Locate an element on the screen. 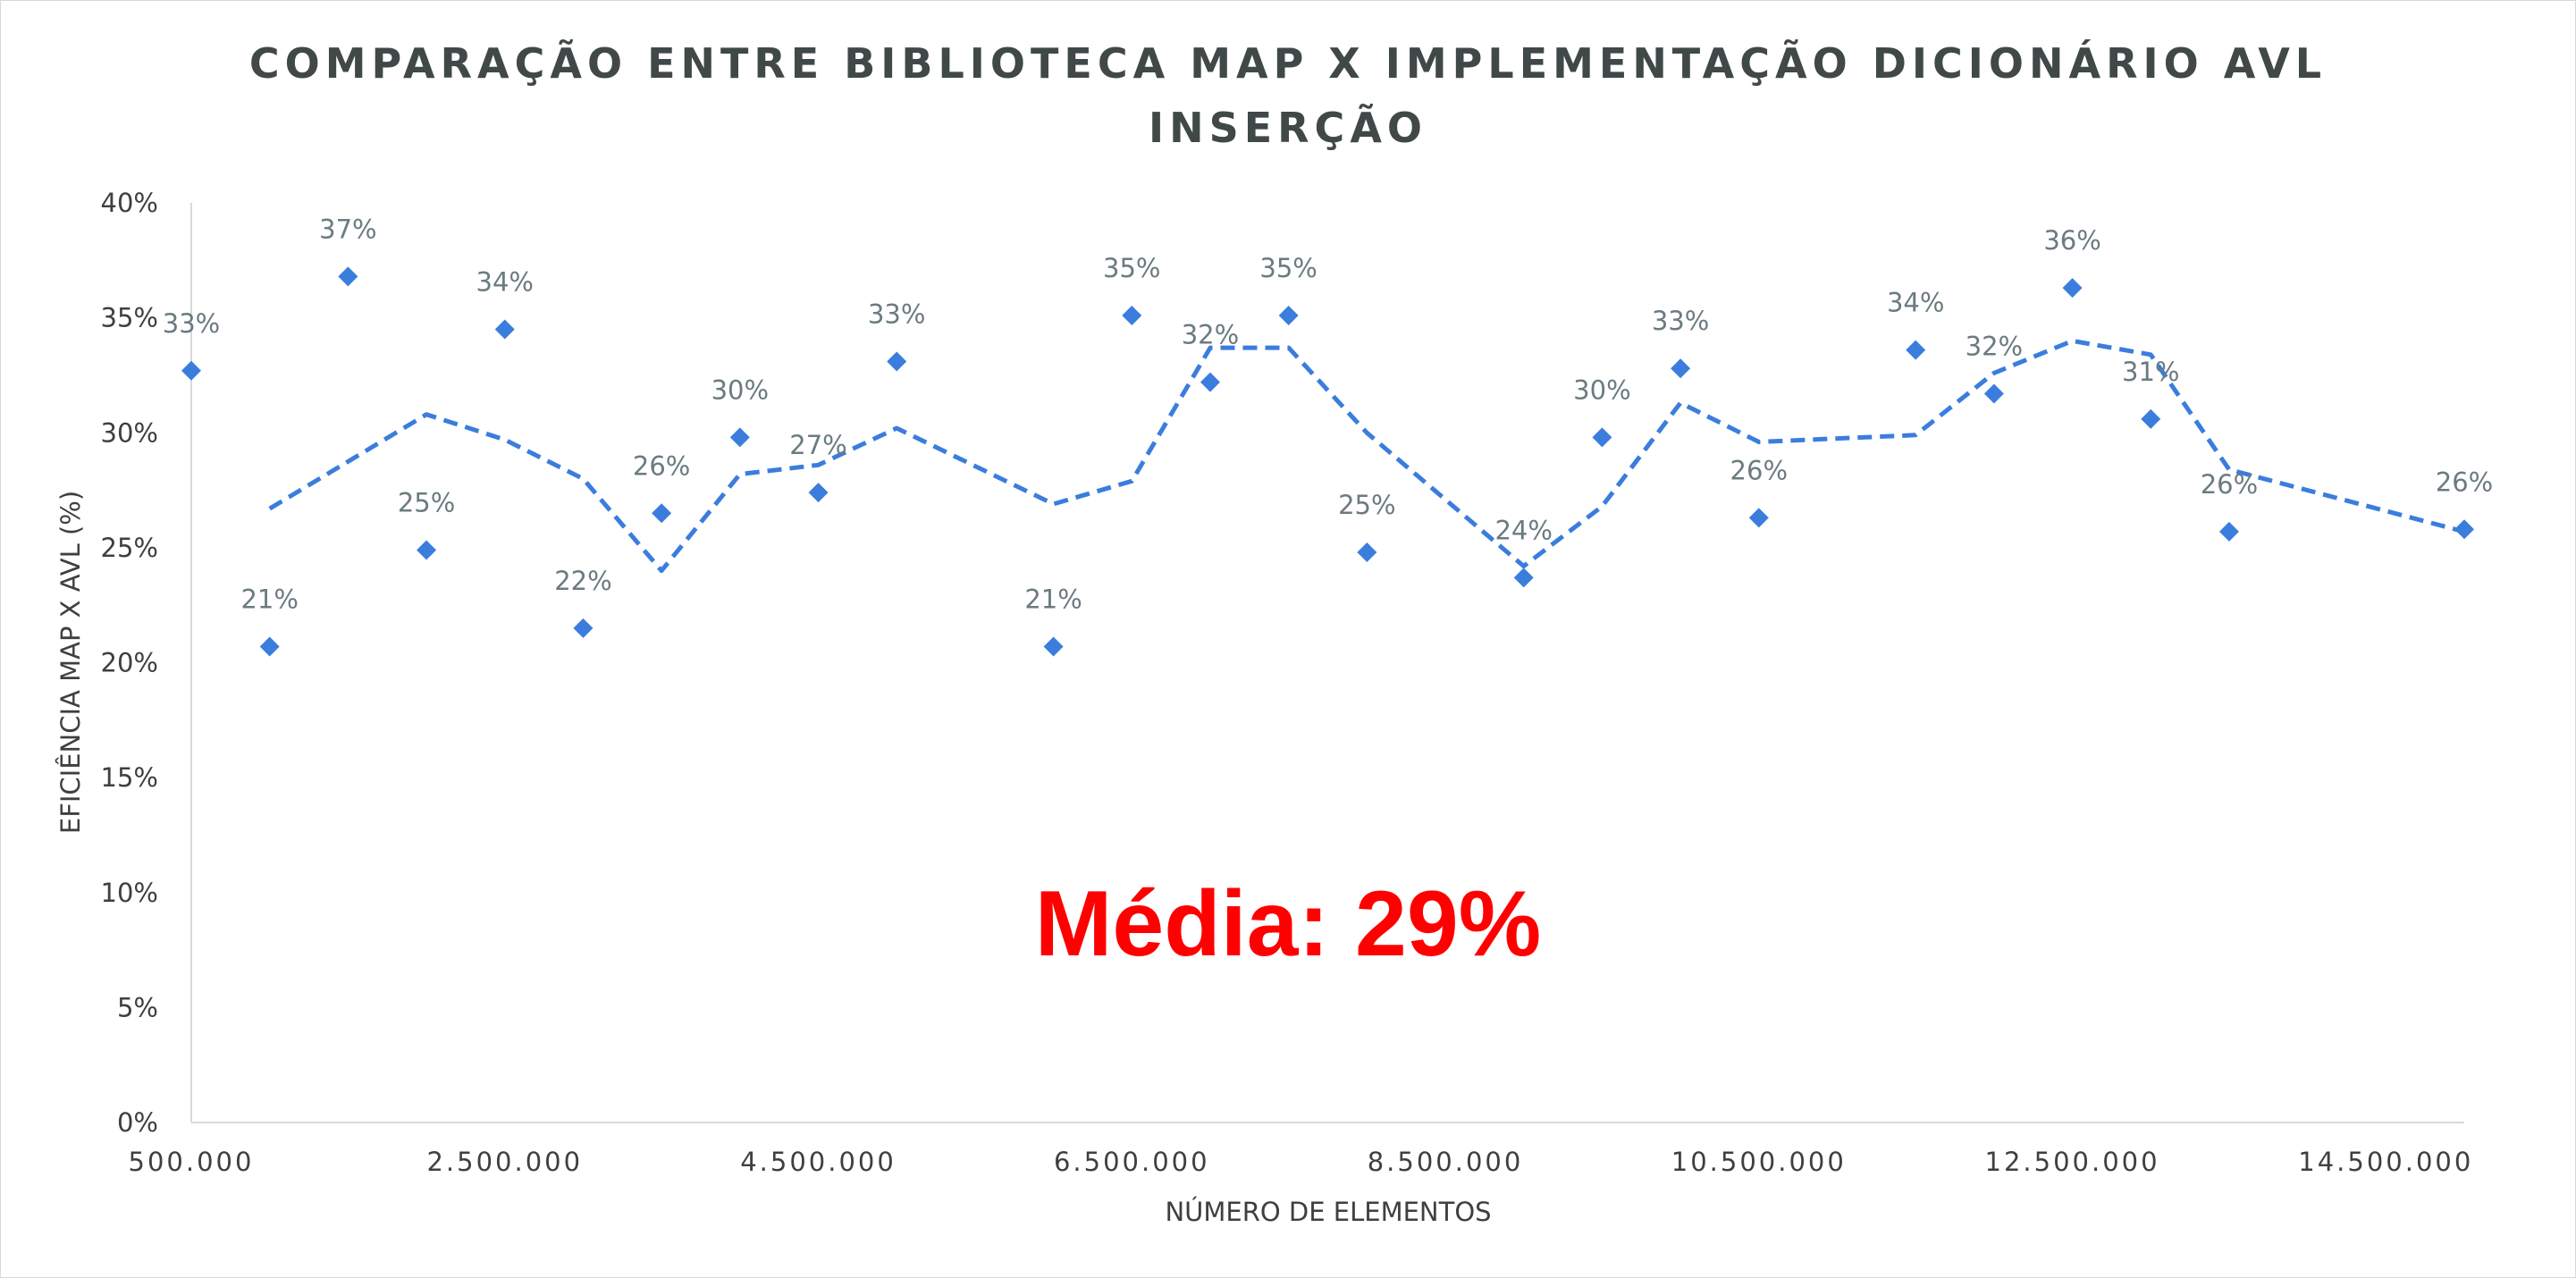 The image size is (2576, 1278). data-point-label: 24% is located at coordinates (1523, 530).